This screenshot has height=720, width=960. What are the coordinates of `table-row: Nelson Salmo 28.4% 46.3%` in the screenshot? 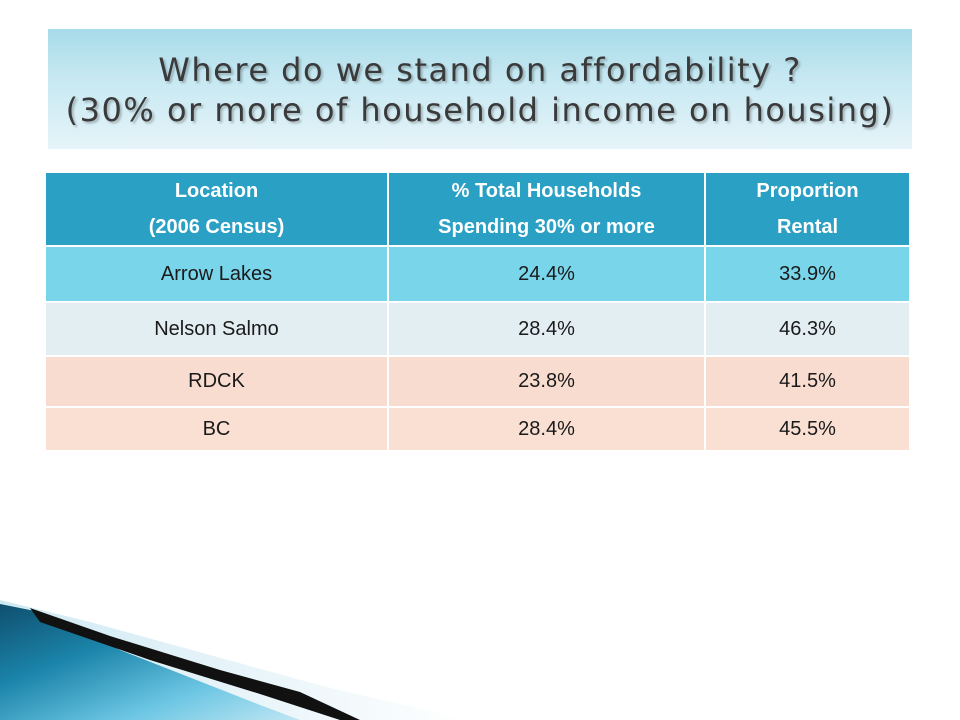 It's located at (477, 328).